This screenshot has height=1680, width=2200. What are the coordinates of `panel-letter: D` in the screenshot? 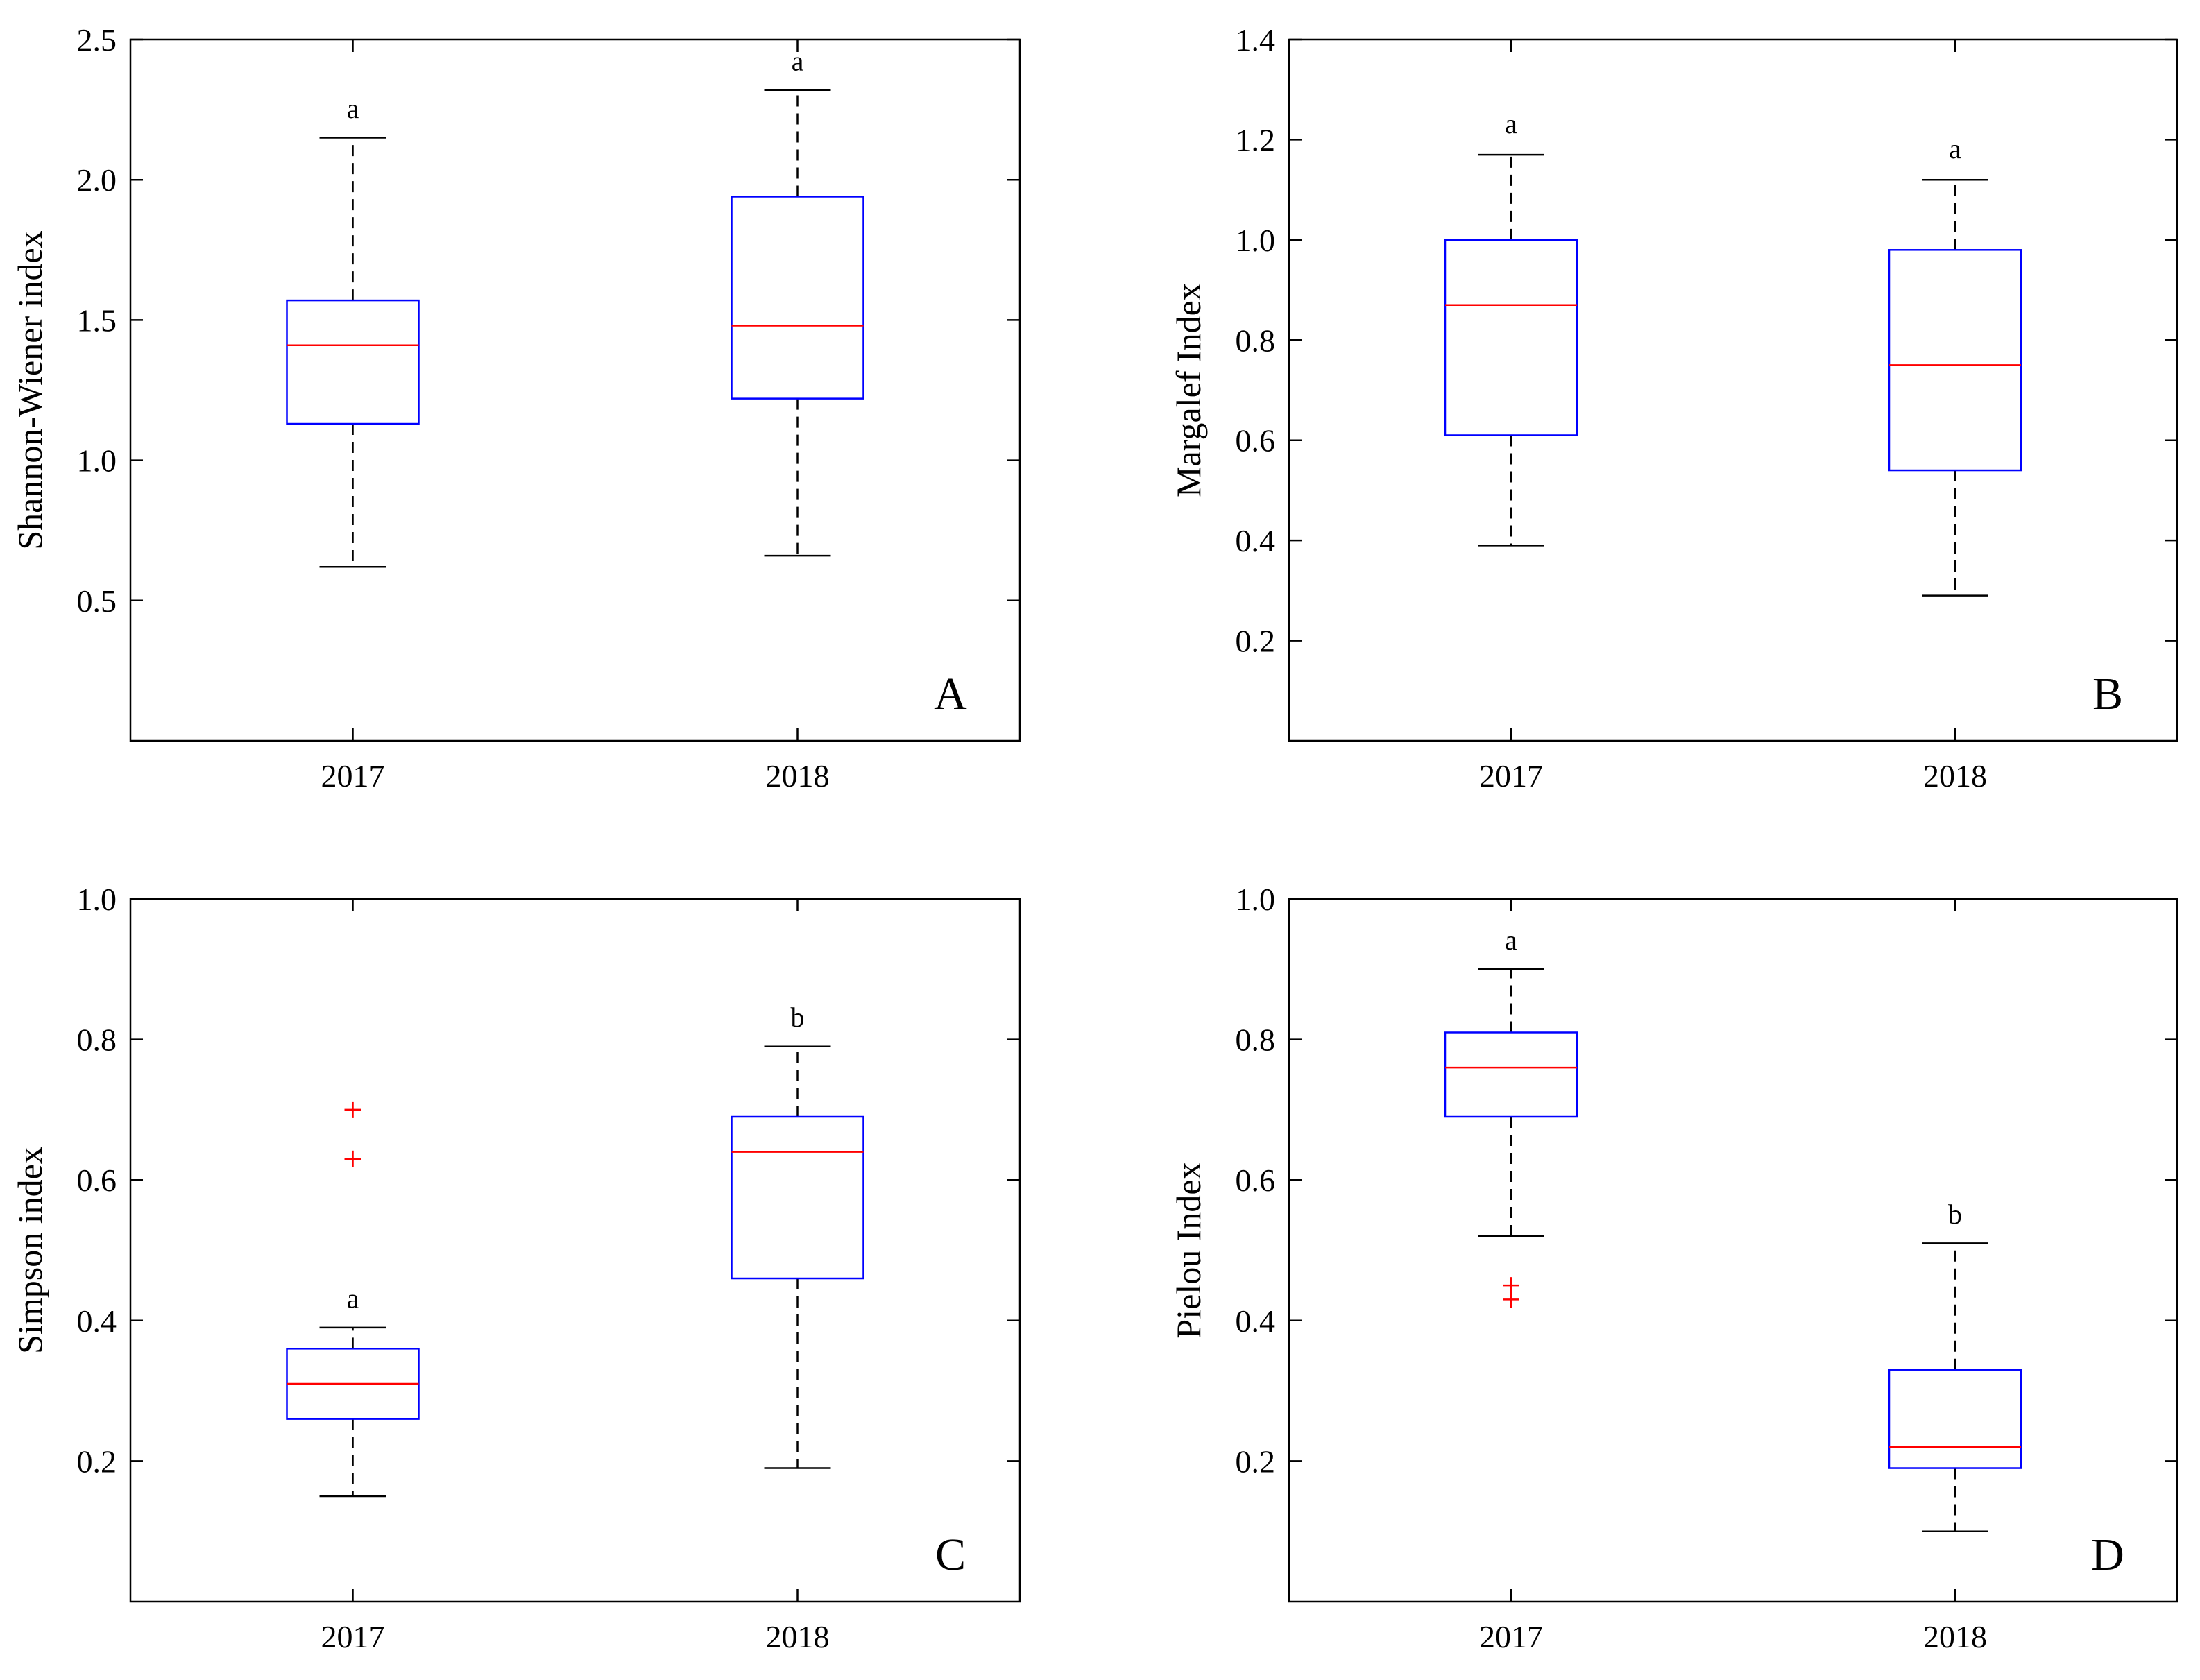 It's located at (2107, 1554).